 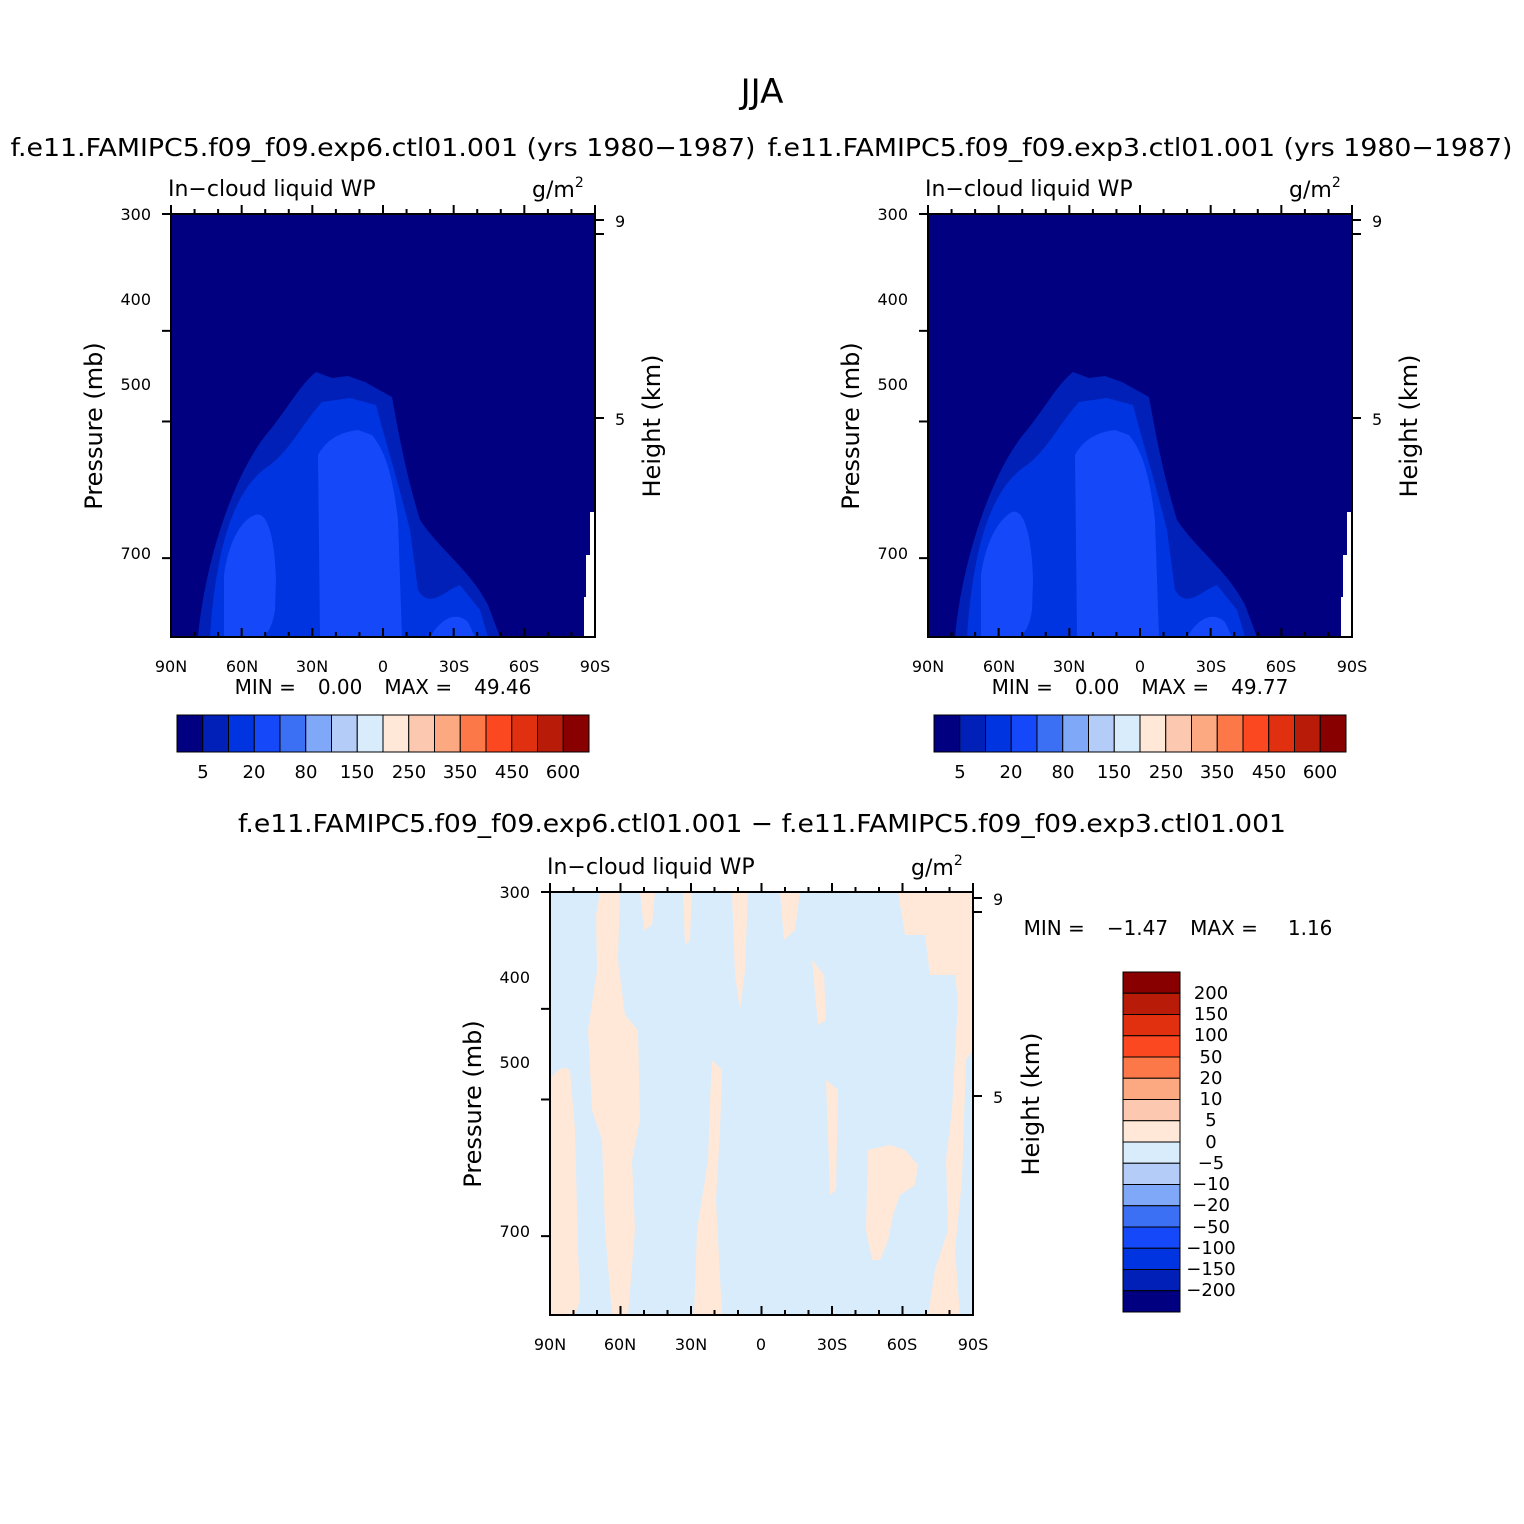 What do you see at coordinates (589, 574) in the screenshot?
I see `missing-data` at bounding box center [589, 574].